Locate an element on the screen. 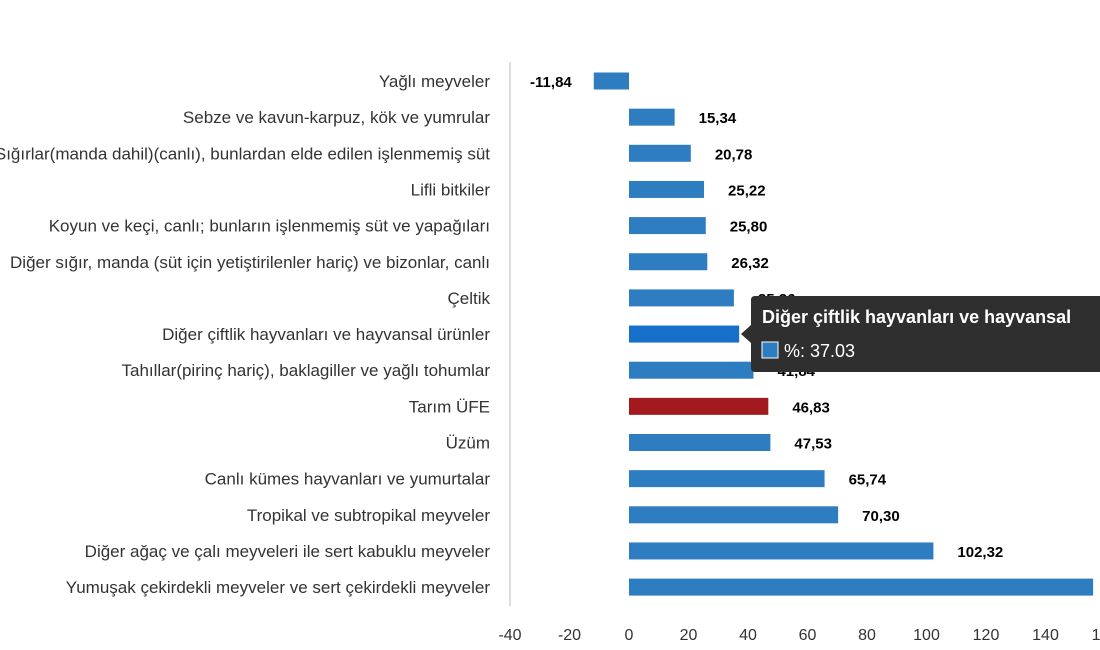 The width and height of the screenshot is (1100, 650). x-tick-label: 140 is located at coordinates (1045, 635).